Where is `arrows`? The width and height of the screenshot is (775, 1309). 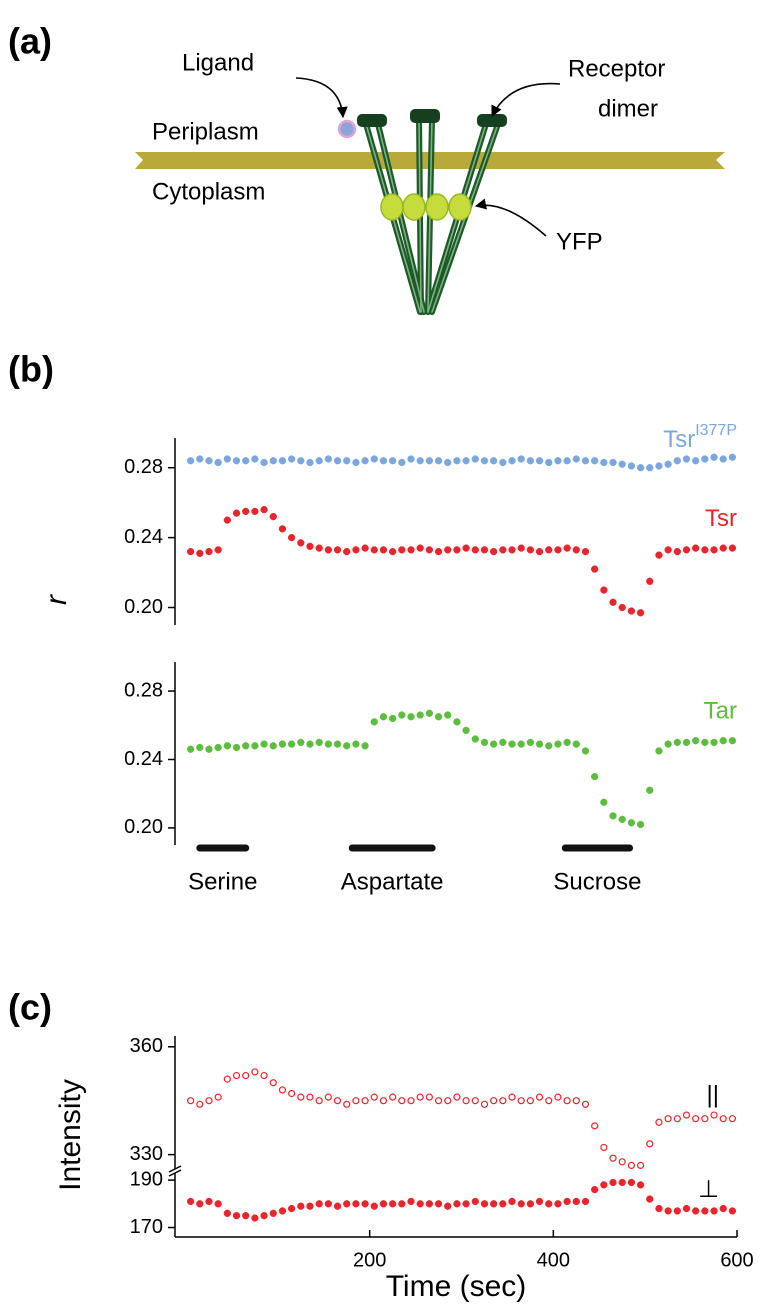
arrows is located at coordinates (428, 157).